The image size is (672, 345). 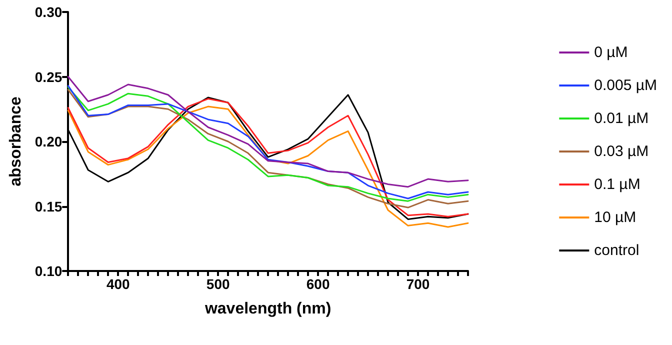 What do you see at coordinates (625, 85) in the screenshot?
I see `legend-label: 0.005 µM` at bounding box center [625, 85].